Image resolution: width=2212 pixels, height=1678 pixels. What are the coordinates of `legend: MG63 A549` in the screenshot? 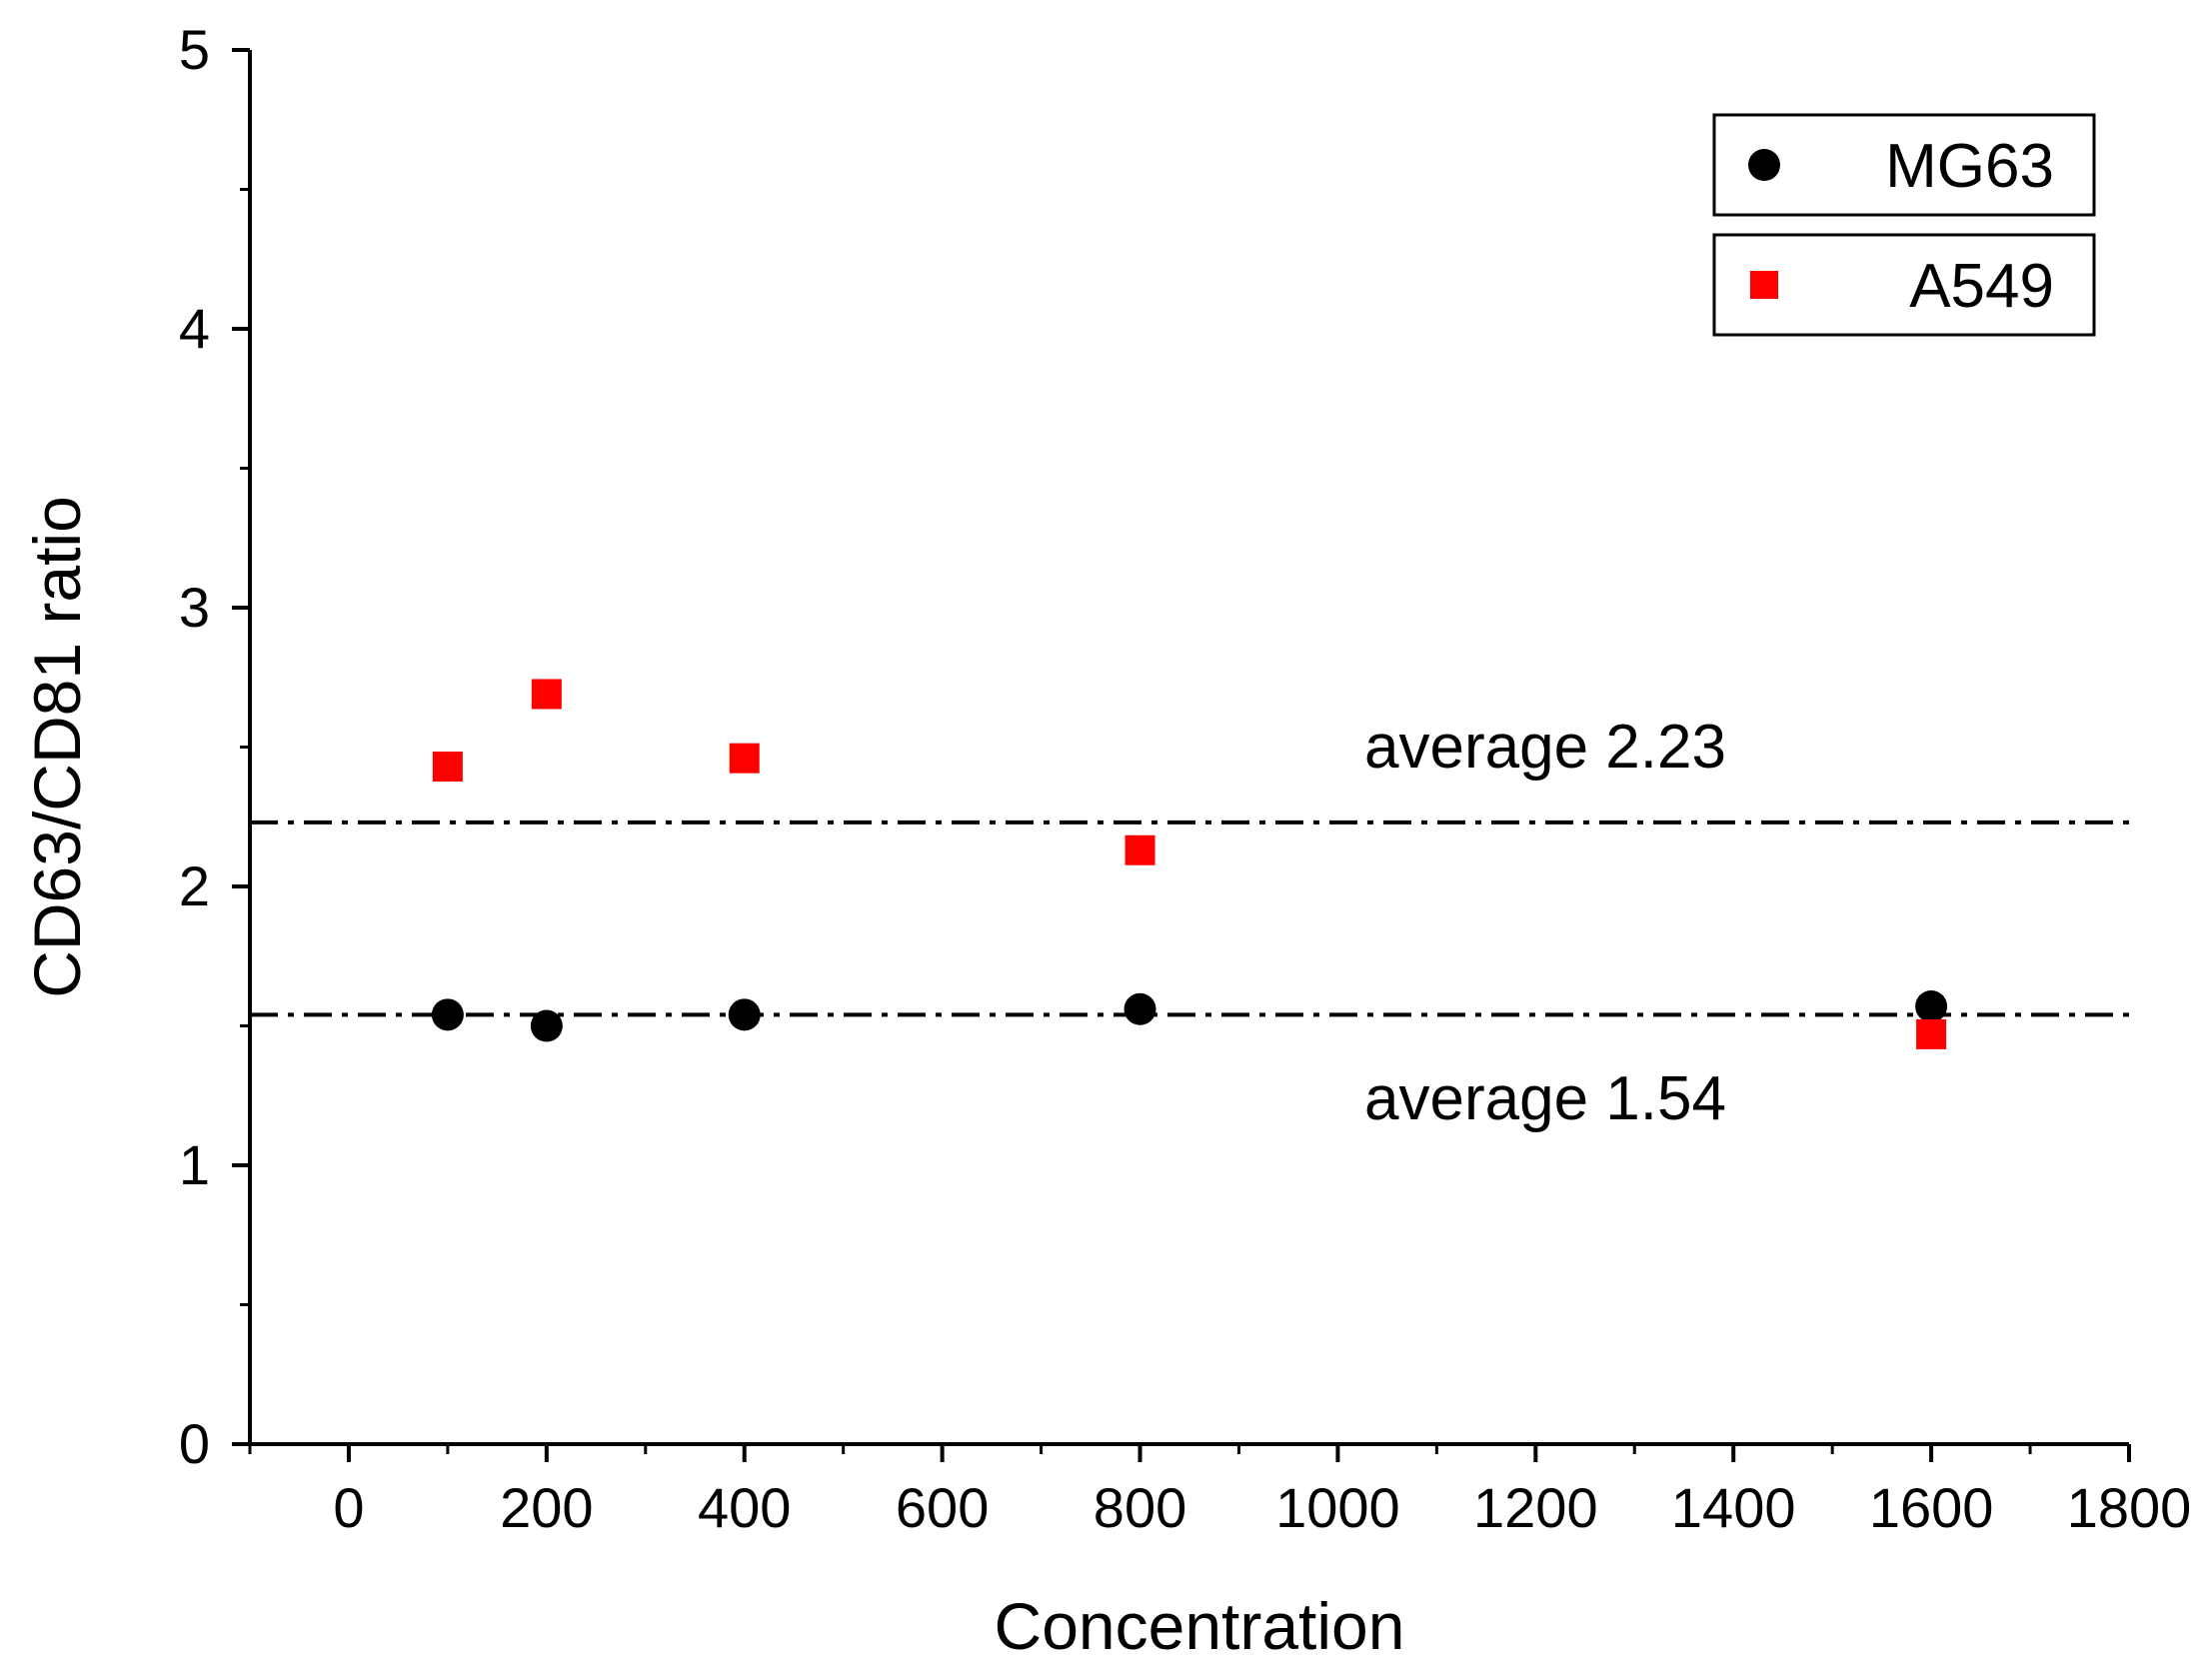 It's located at (1904, 225).